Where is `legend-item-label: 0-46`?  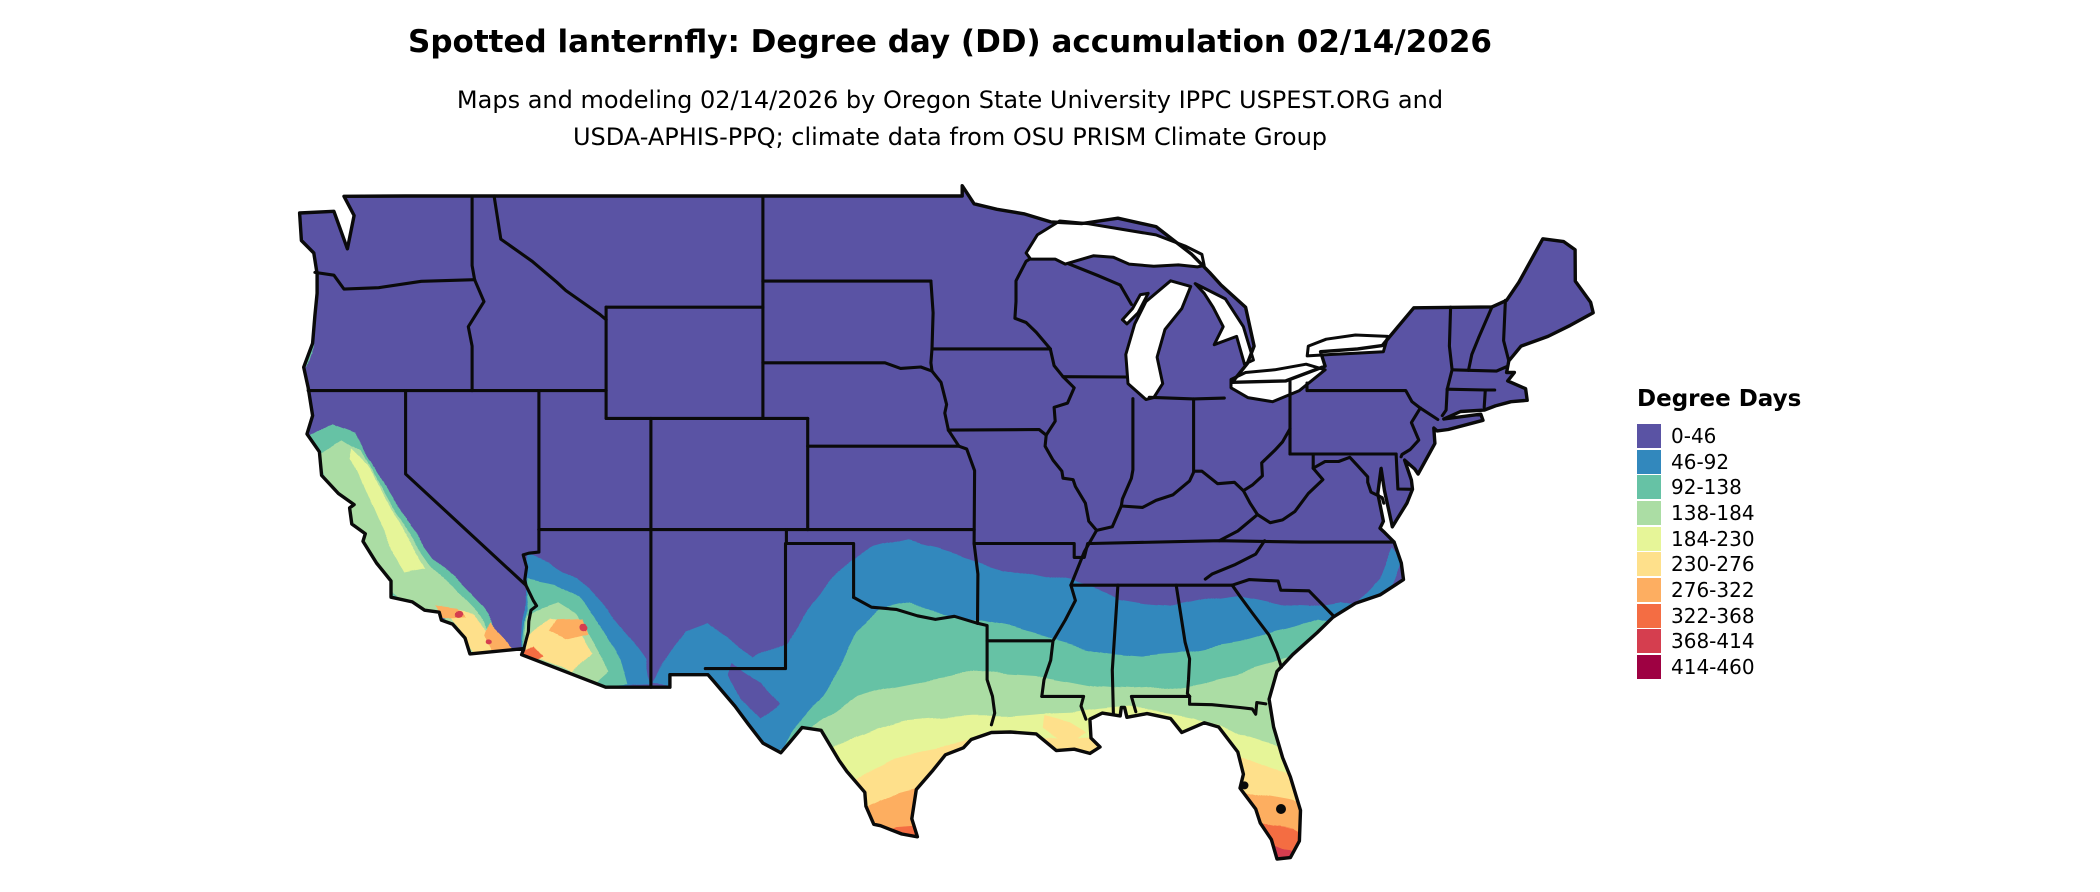 legend-item-label: 0-46 is located at coordinates (1694, 435).